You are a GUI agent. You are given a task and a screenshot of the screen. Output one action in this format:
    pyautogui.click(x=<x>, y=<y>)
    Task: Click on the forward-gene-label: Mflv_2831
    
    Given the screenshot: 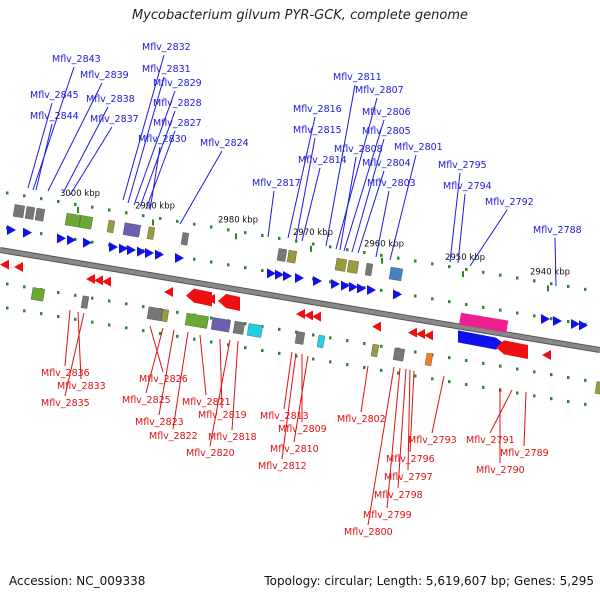 What is the action you would take?
    pyautogui.click(x=166, y=69)
    